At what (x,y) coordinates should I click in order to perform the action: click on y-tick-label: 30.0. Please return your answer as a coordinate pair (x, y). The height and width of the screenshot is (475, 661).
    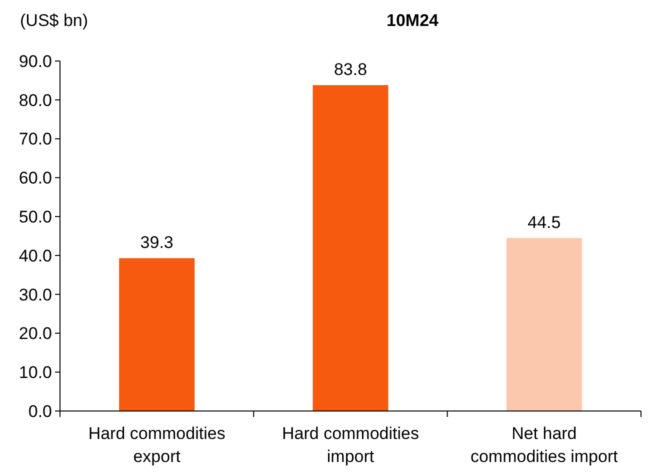
    Looking at the image, I should click on (35, 294).